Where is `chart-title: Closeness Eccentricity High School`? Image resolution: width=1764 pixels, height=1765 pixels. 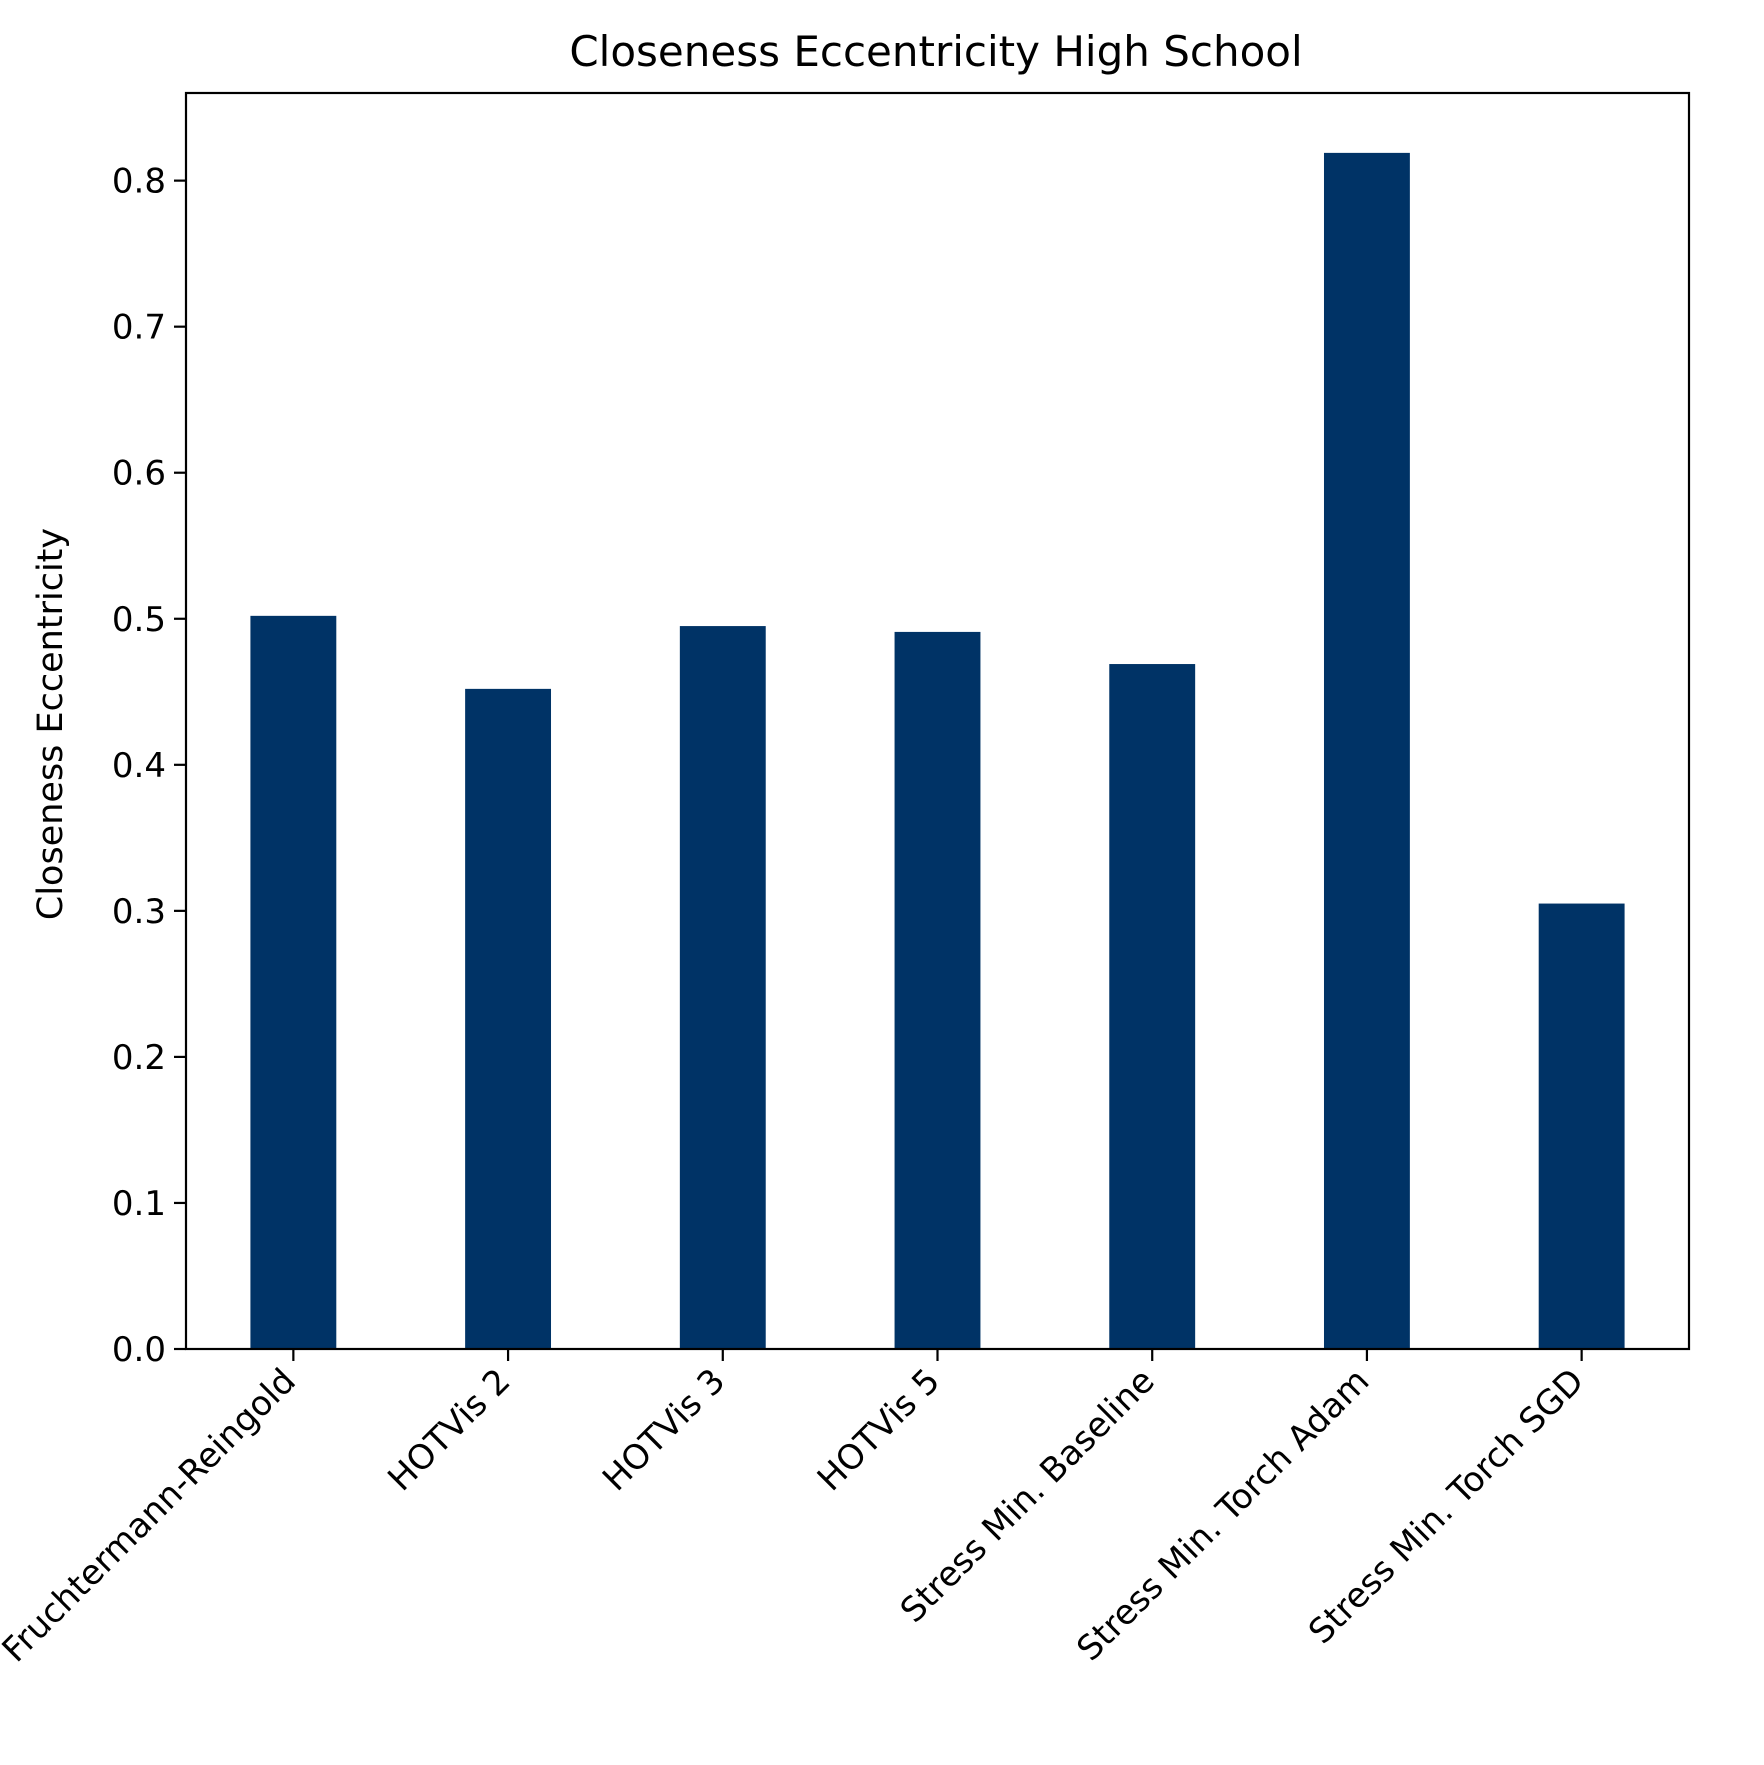
chart-title: Closeness Eccentricity High School is located at coordinates (935, 51).